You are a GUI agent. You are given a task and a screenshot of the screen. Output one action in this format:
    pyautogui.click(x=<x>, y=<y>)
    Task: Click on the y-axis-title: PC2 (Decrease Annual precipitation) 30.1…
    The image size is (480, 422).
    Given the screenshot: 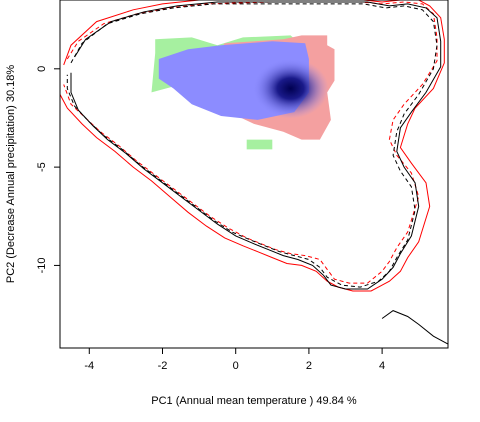 What is the action you would take?
    pyautogui.click(x=11, y=174)
    